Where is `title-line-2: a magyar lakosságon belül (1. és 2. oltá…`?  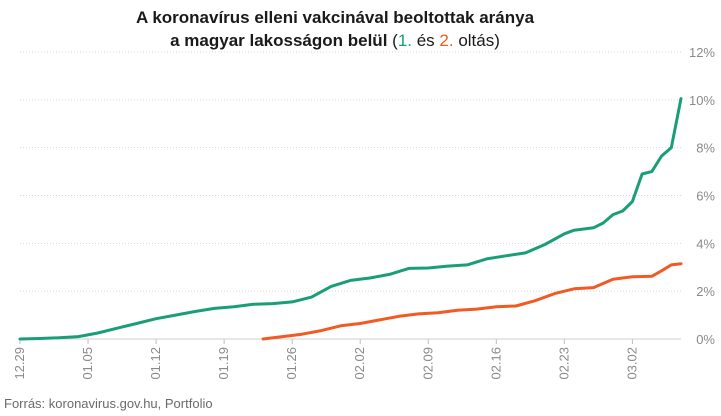
title-line-2: a magyar lakosságon belül (1. és 2. oltá… is located at coordinates (335, 40).